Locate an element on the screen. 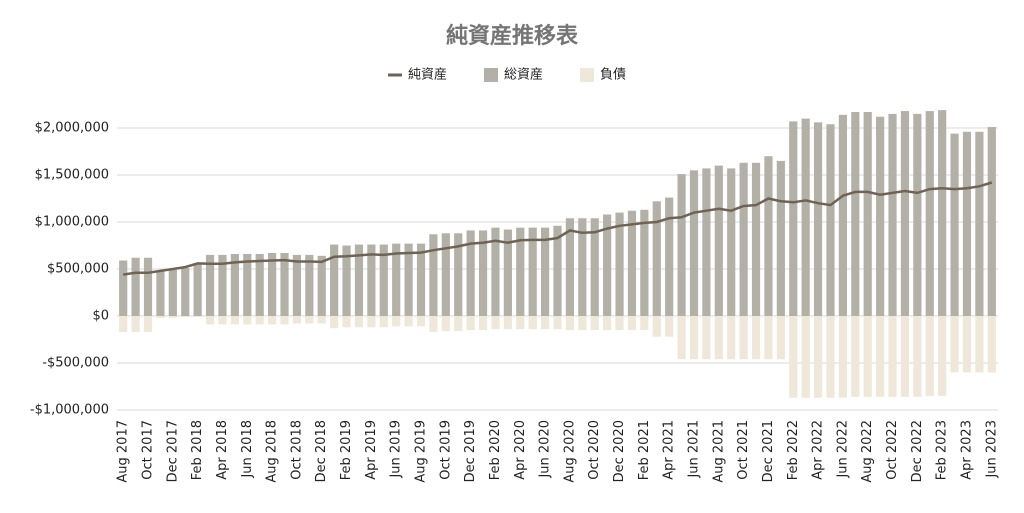  x-tick-label: Oct 2020 is located at coordinates (594, 450).